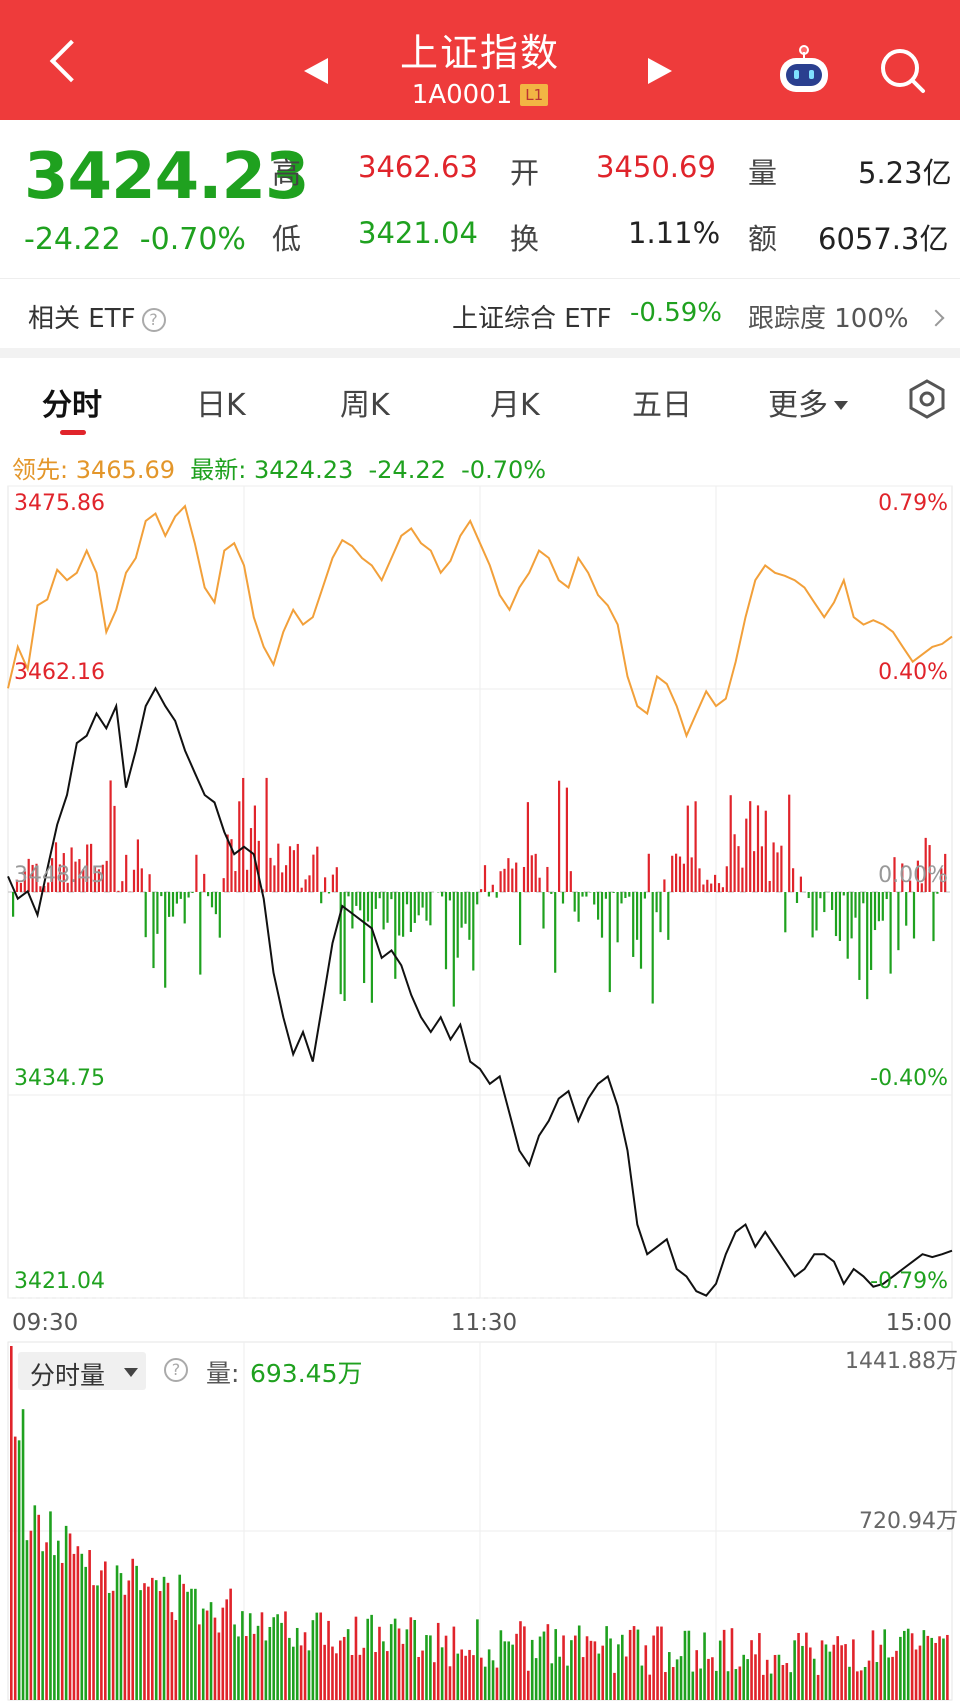  I want to click on tab-five-day: 五日, so click(662, 405).